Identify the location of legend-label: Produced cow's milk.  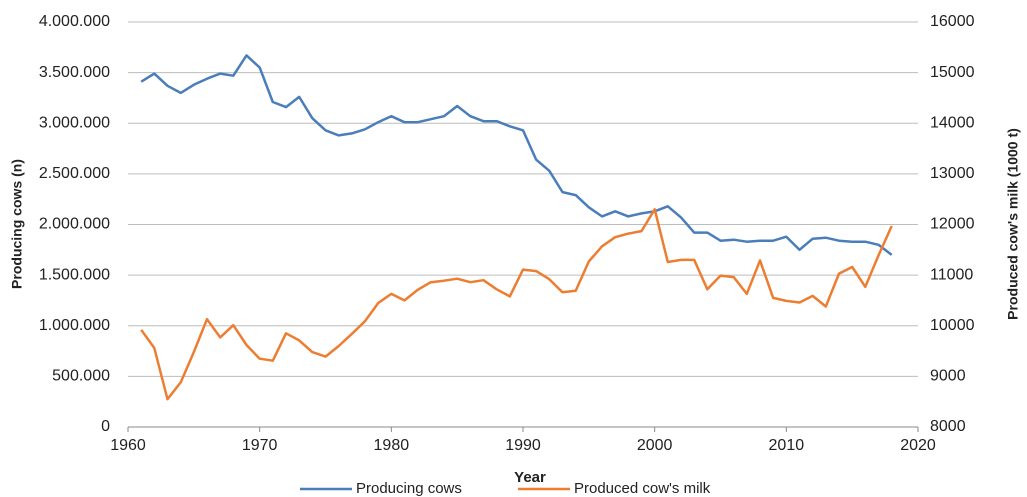
(642, 488).